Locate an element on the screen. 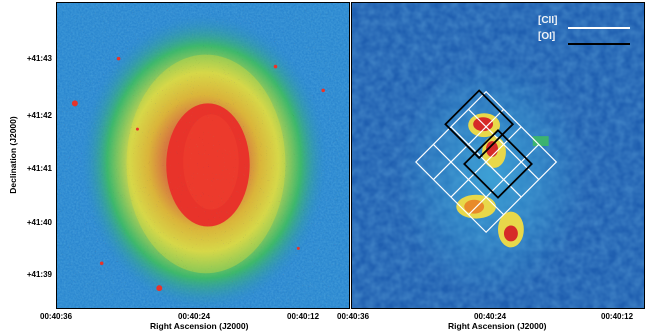  left-x-tick-label: 00:40:36 is located at coordinates (56, 316).